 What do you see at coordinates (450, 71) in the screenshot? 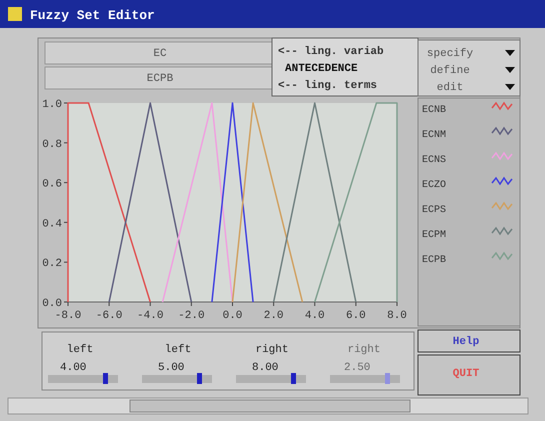
I see `text: define` at bounding box center [450, 71].